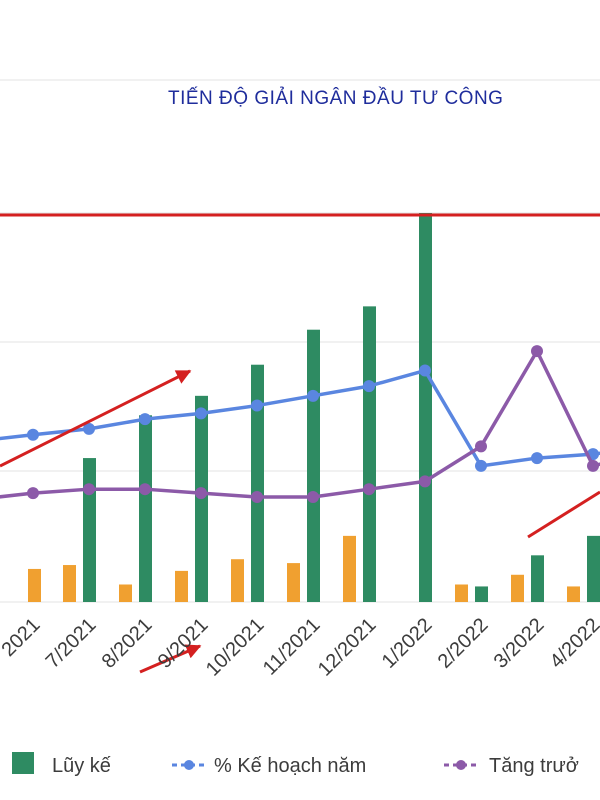 The image size is (600, 800). What do you see at coordinates (335, 98) in the screenshot?
I see `chart-title: TIẾN ĐỘ GIẢI NGÂN ĐẦU TƯ CÔNG` at bounding box center [335, 98].